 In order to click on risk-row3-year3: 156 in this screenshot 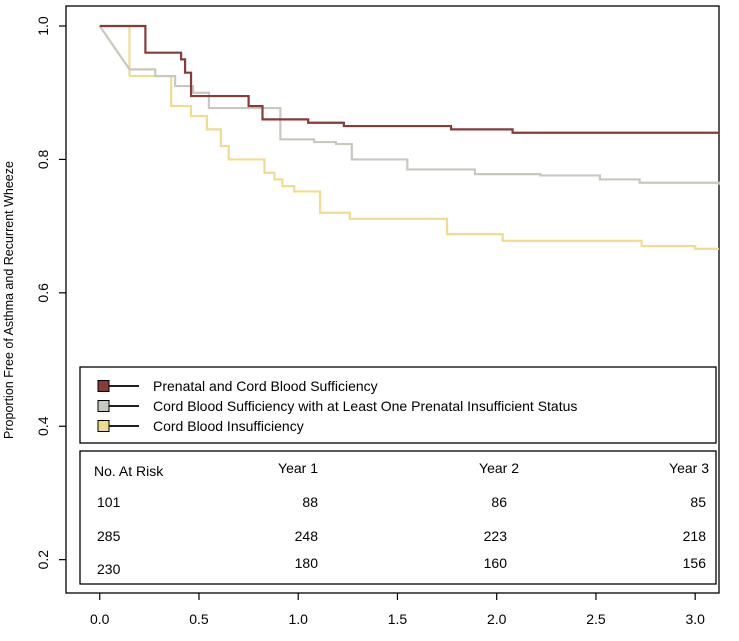, I will do `click(695, 563)`.